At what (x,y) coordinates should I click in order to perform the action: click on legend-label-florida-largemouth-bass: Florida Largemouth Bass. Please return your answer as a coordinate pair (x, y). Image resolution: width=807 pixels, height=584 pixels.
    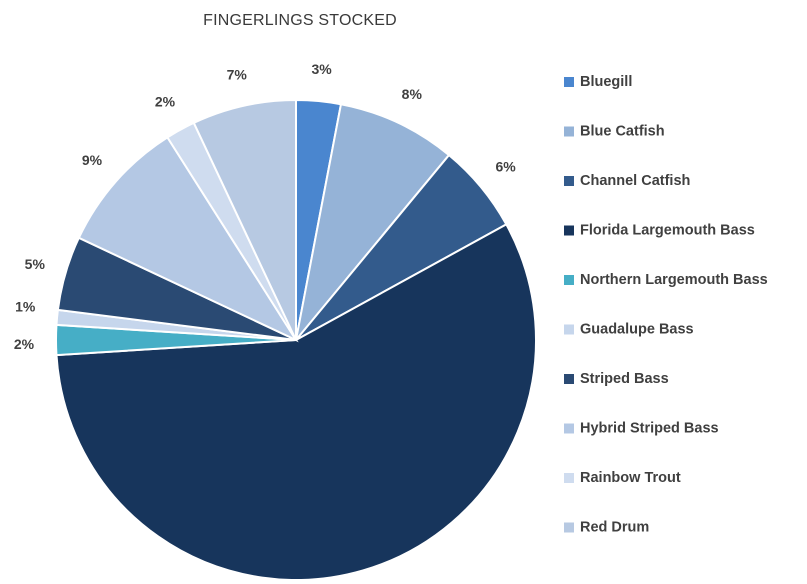
    Looking at the image, I should click on (667, 231).